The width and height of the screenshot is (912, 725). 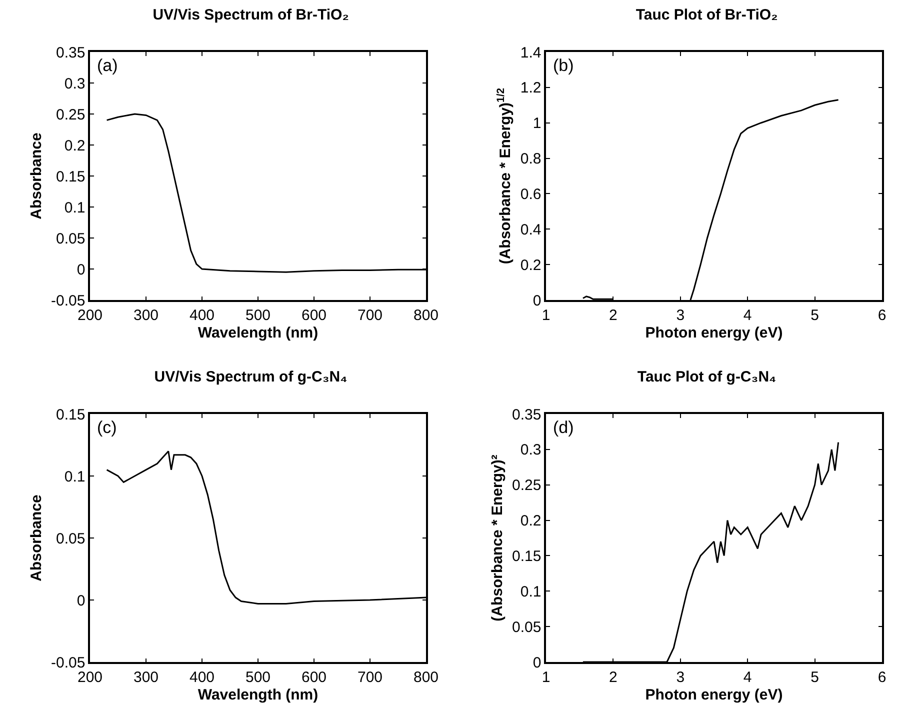 I want to click on y-axis-title: (Absorbance * Energy)², so click(x=497, y=538).